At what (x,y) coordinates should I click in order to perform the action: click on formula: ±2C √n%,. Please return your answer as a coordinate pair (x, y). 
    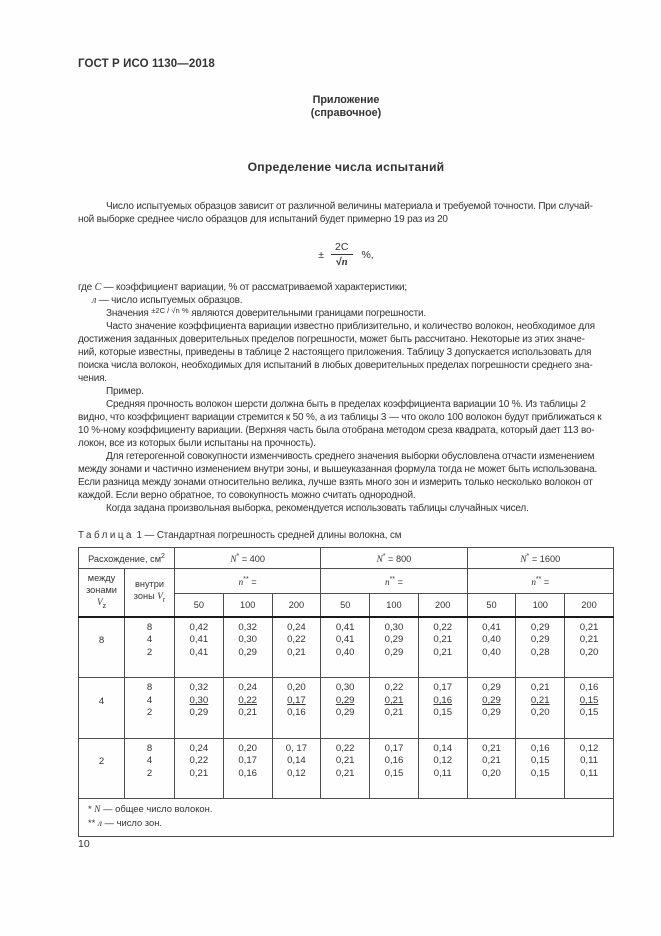
    Looking at the image, I should click on (346, 254).